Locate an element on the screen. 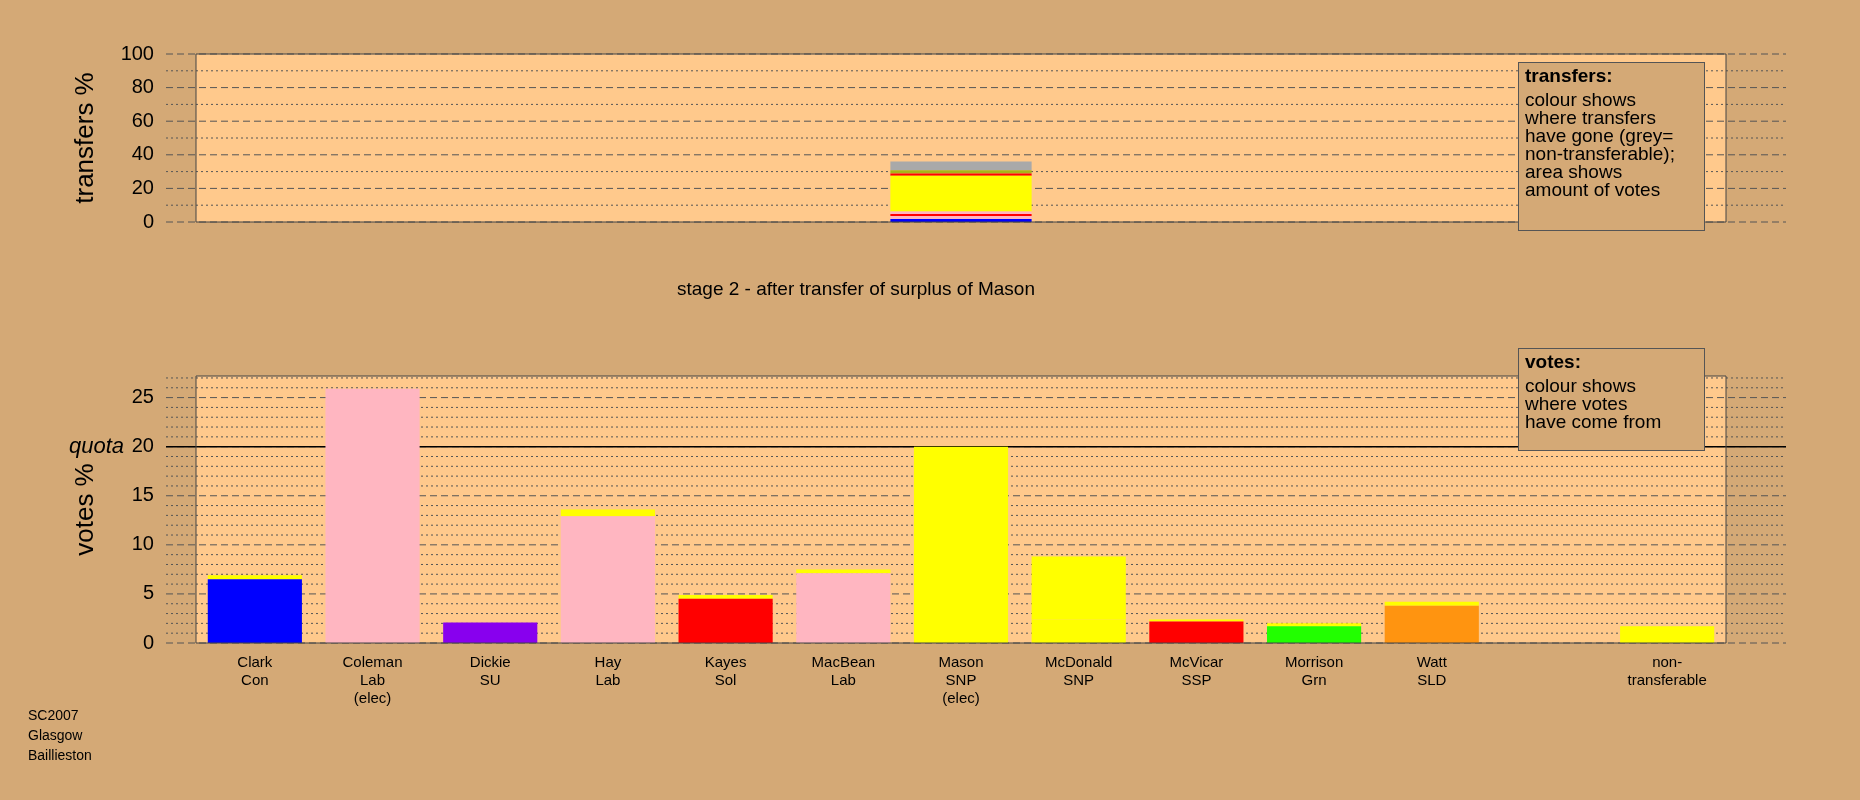 The height and width of the screenshot is (800, 1860). x-tick-label: Watt SLD is located at coordinates (1432, 671).